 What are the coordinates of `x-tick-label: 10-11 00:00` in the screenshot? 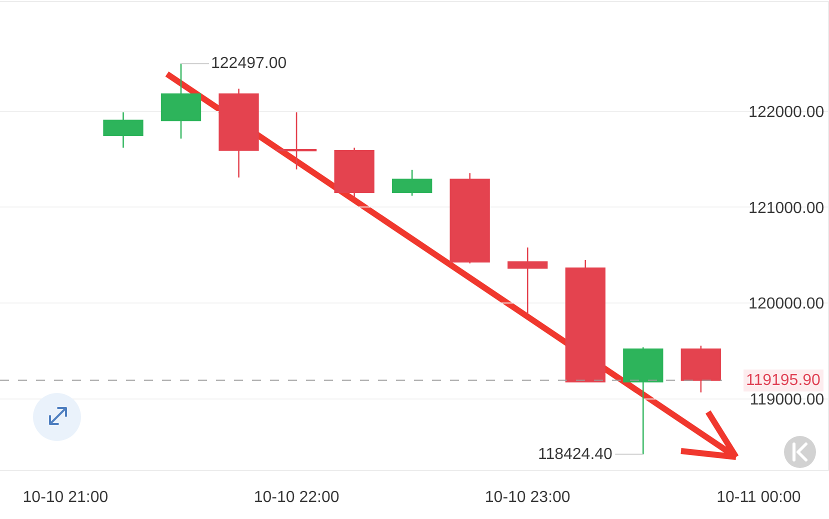 It's located at (758, 497).